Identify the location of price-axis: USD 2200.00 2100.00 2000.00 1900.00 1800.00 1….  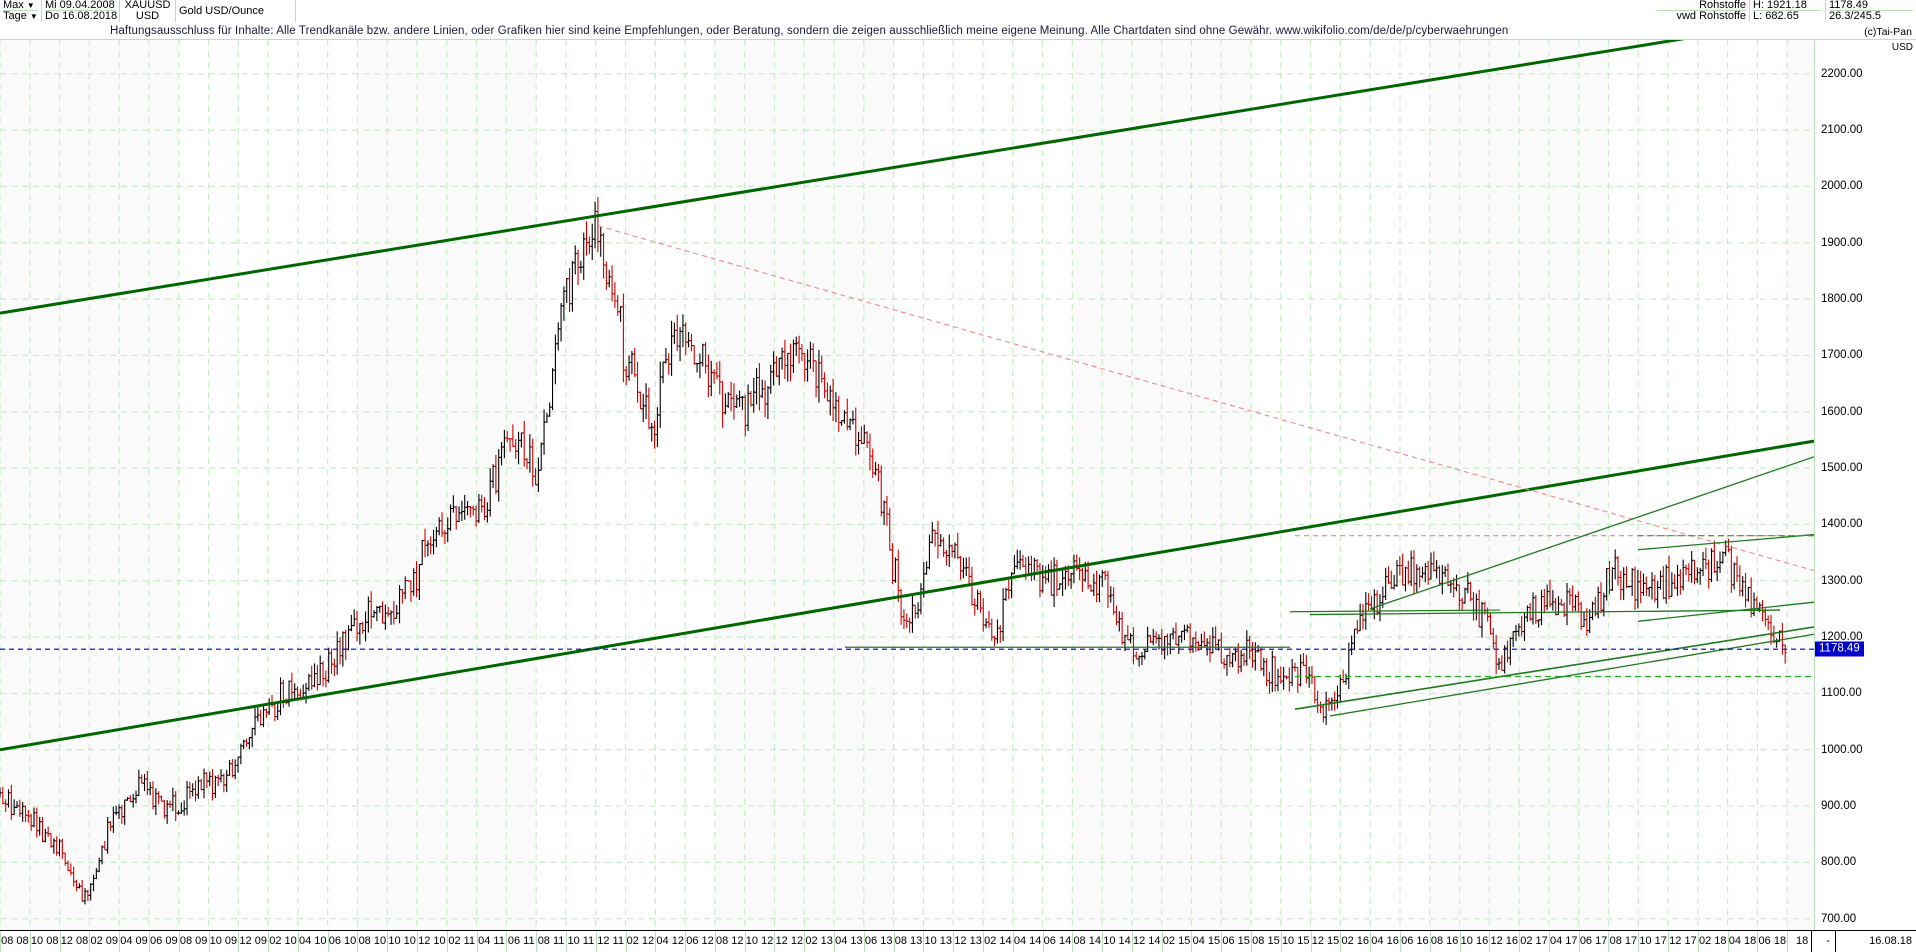
(1865, 485).